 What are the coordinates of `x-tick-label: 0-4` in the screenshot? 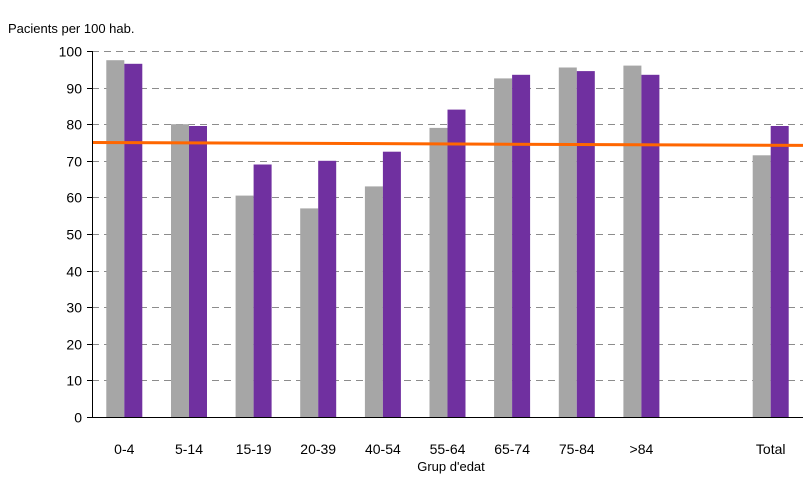 It's located at (124, 449).